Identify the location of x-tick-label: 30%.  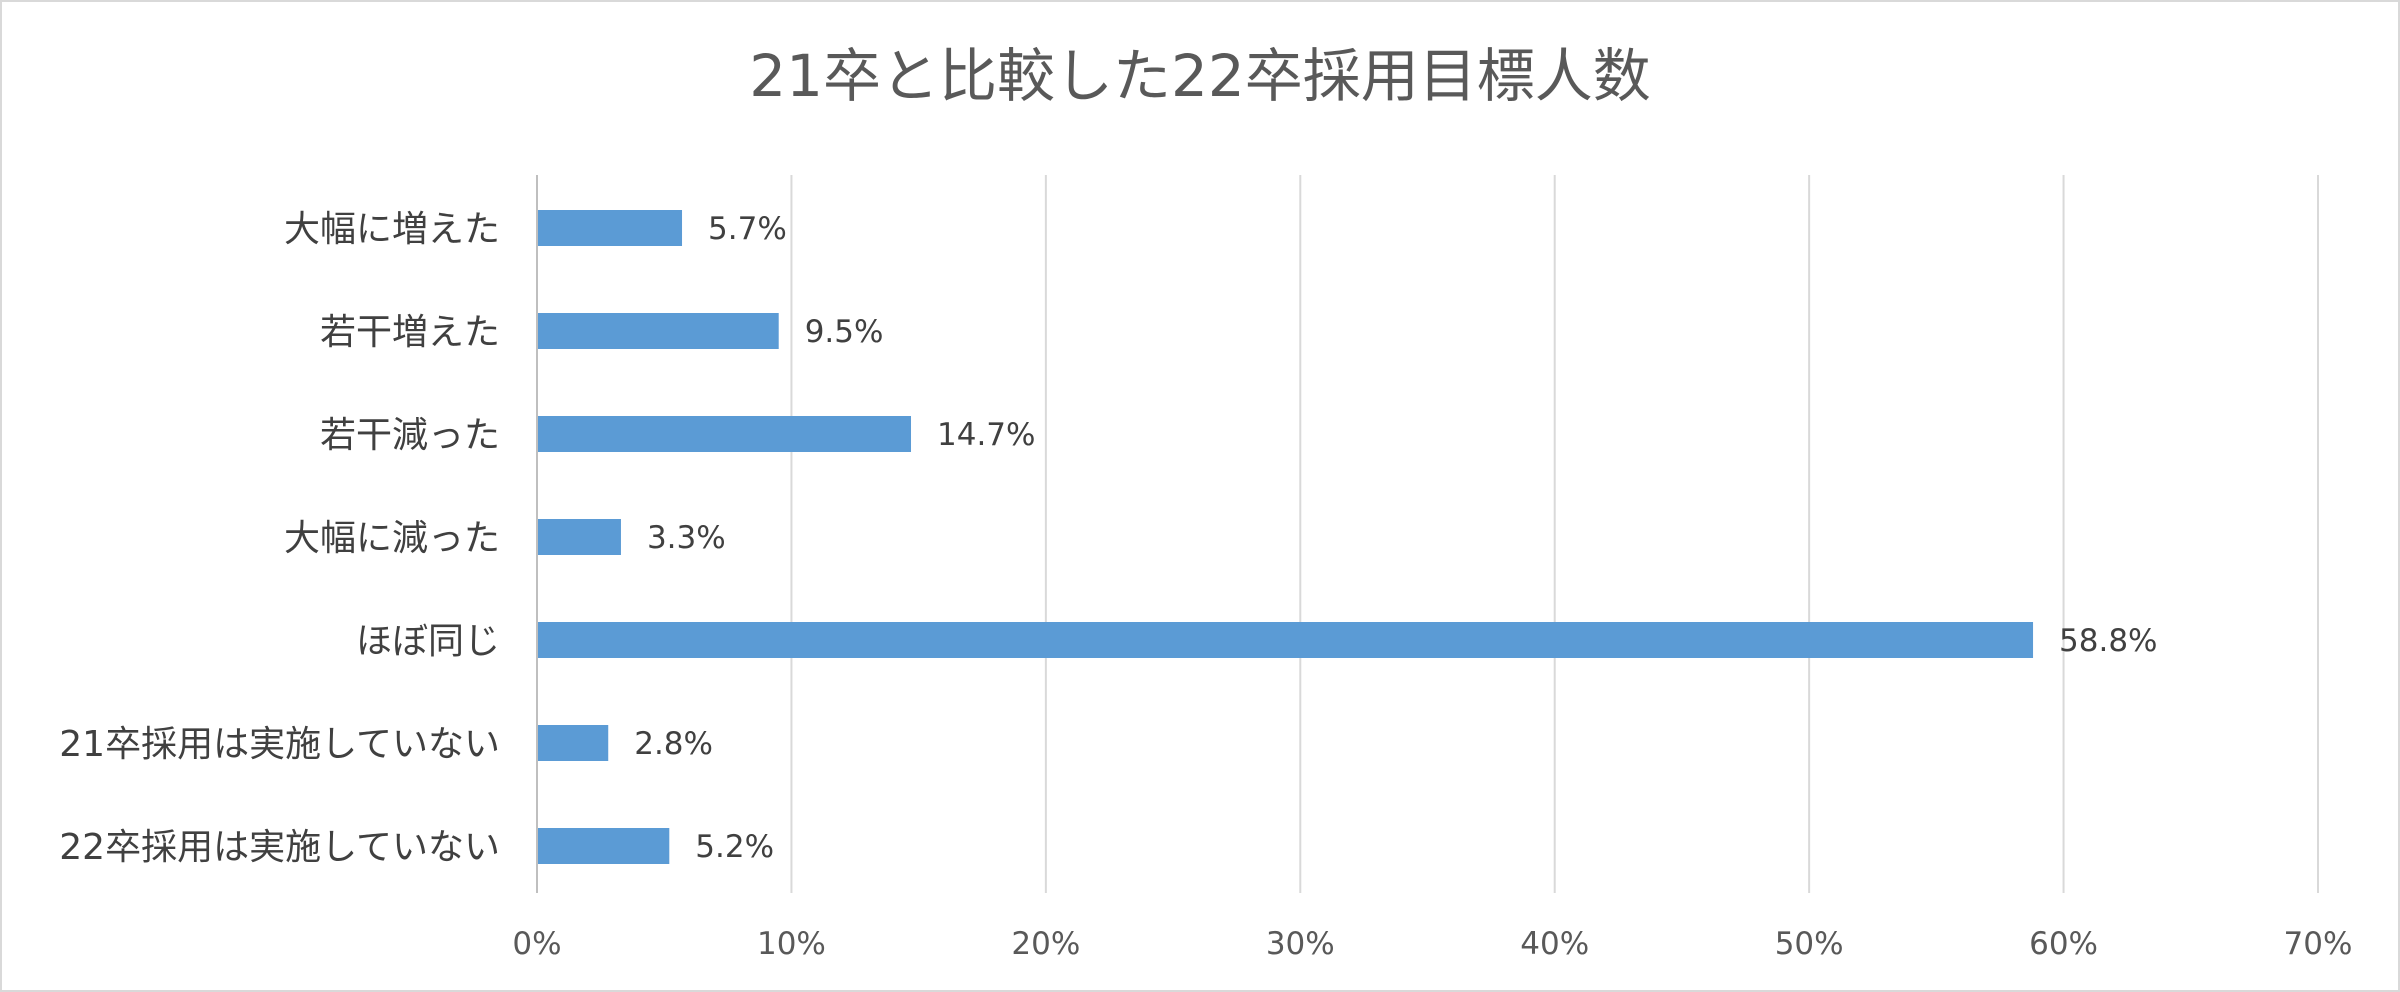
(1300, 944).